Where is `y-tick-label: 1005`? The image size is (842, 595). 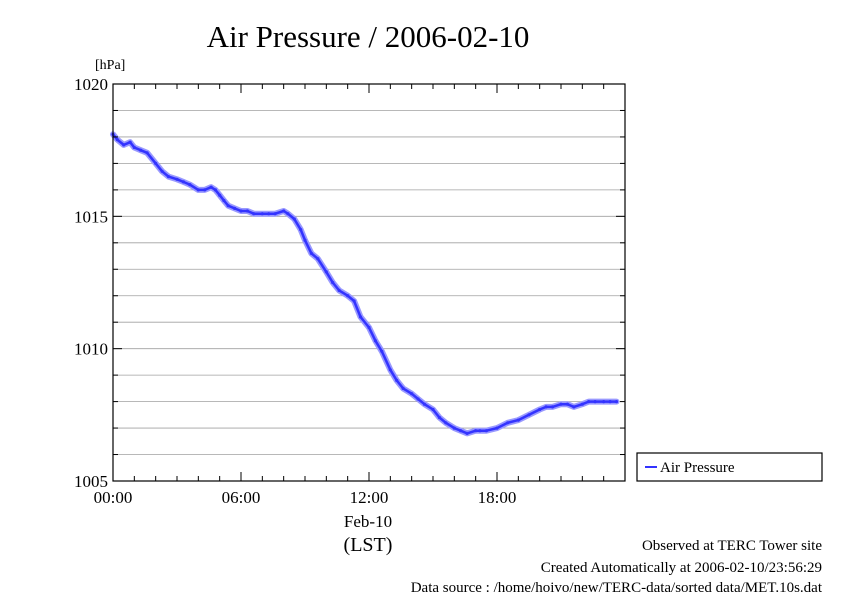
y-tick-label: 1005 is located at coordinates (91, 481).